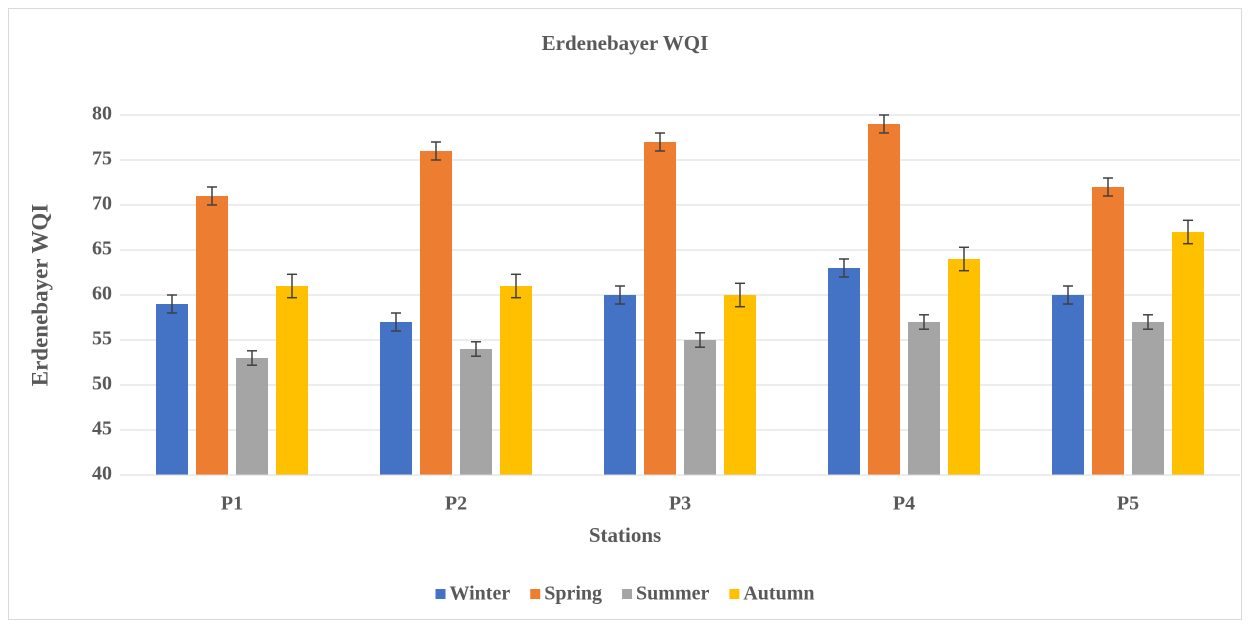  What do you see at coordinates (680, 504) in the screenshot?
I see `x-tick-label: P3` at bounding box center [680, 504].